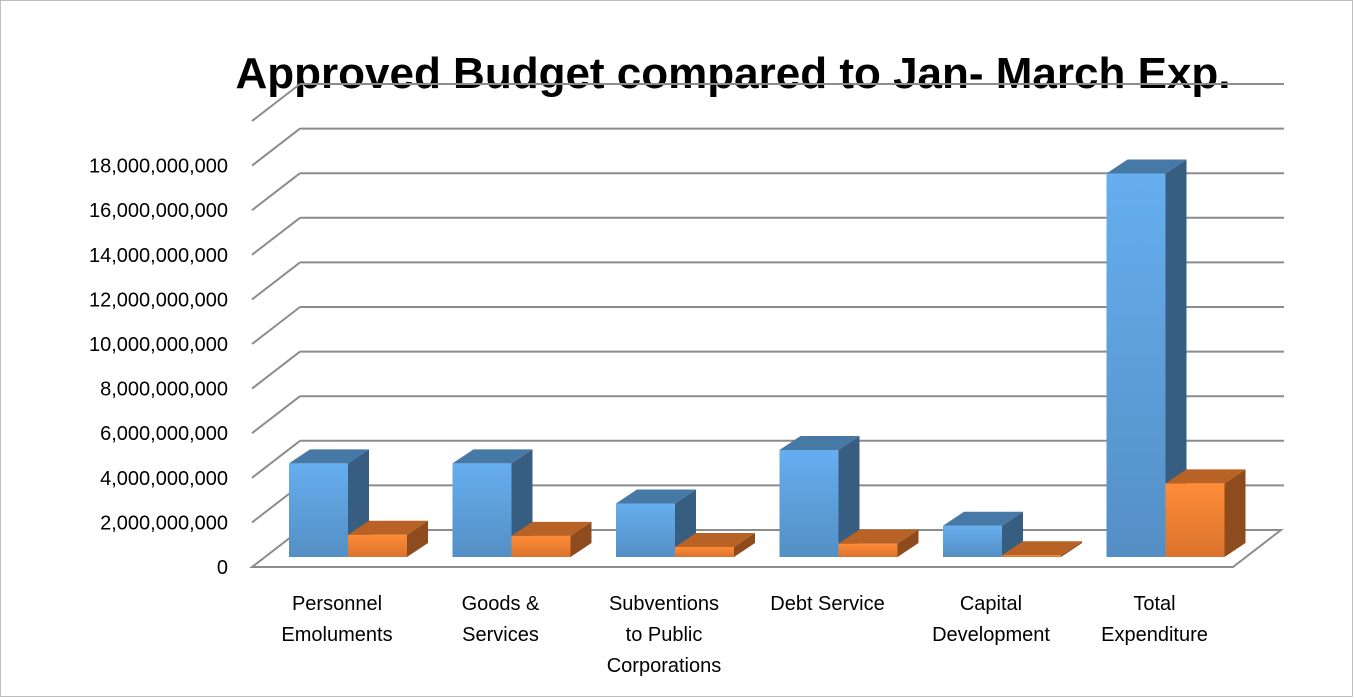  What do you see at coordinates (337, 604) in the screenshot?
I see `category-label: Personnel` at bounding box center [337, 604].